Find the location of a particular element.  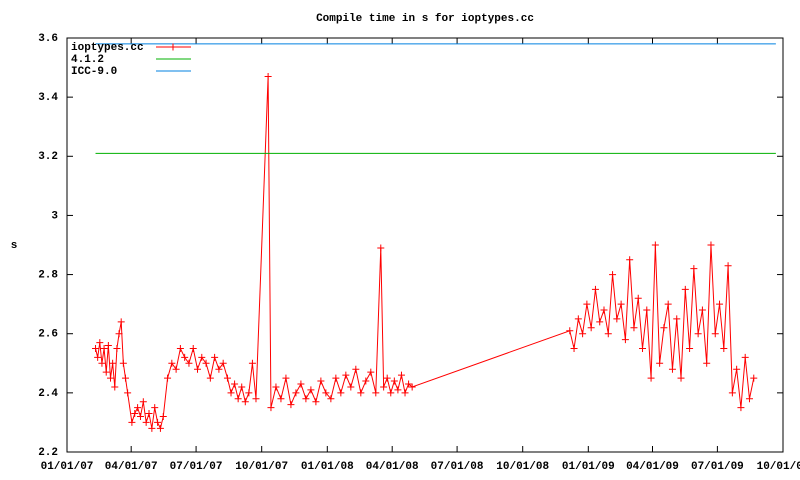

y-tick-label: 3.2 is located at coordinates (48, 157).